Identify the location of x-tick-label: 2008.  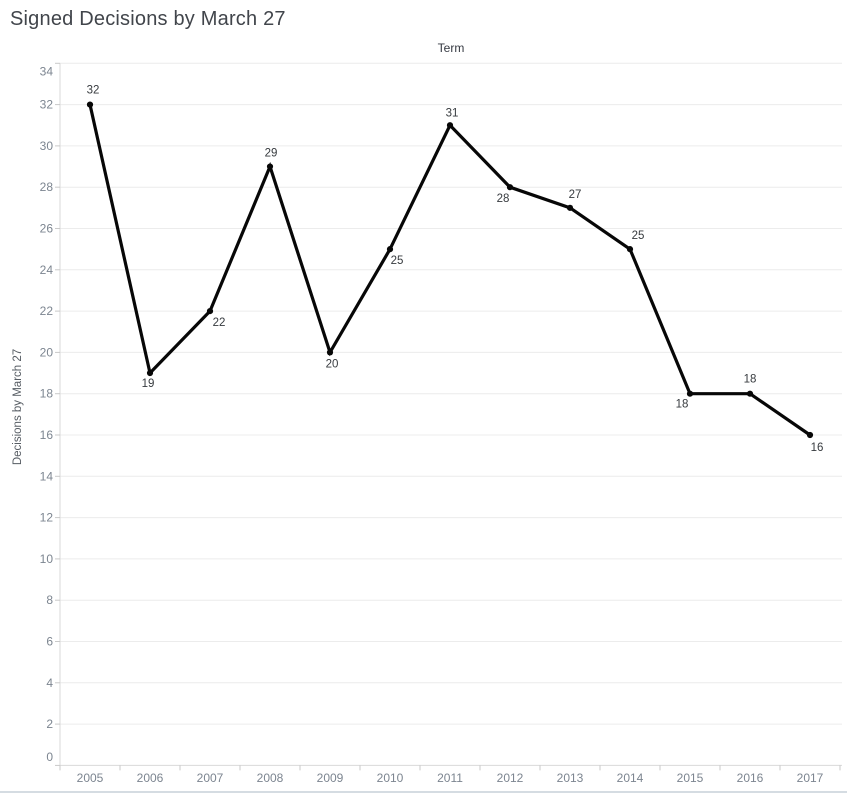
(270, 778).